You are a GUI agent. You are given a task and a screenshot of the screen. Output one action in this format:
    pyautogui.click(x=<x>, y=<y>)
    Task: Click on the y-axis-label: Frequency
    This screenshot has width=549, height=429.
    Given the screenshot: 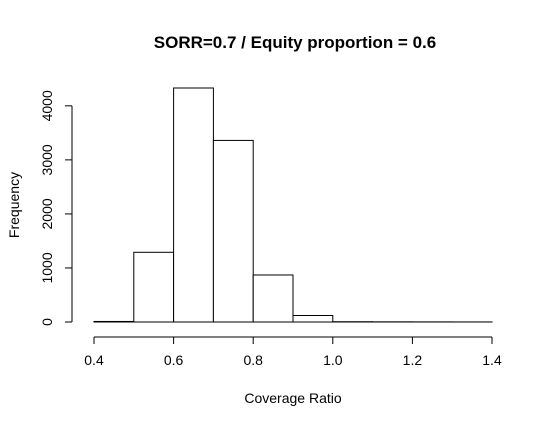 What is the action you would take?
    pyautogui.click(x=14, y=205)
    